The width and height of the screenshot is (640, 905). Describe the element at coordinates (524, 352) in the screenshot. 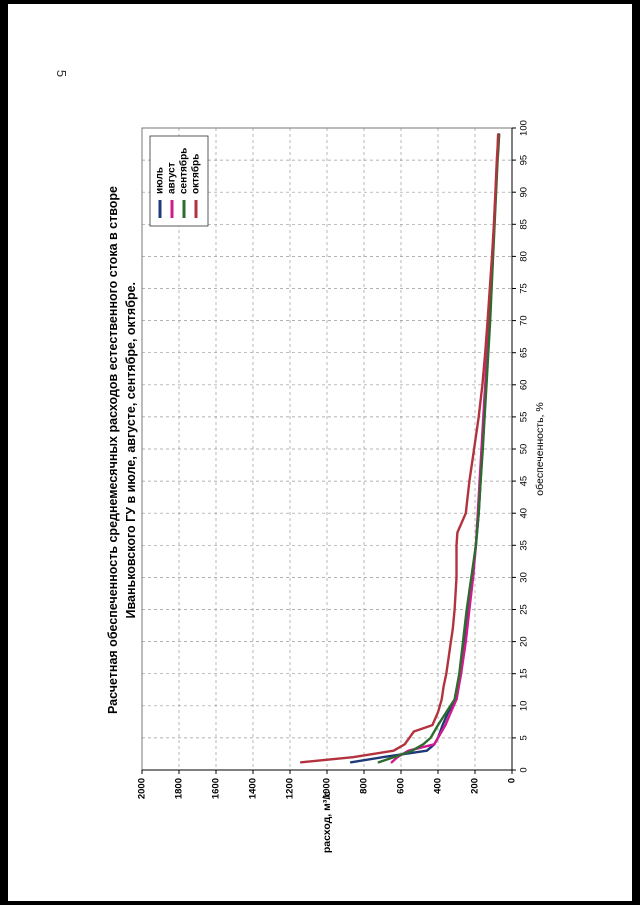

I see `x-tick-label: 65` at that location.